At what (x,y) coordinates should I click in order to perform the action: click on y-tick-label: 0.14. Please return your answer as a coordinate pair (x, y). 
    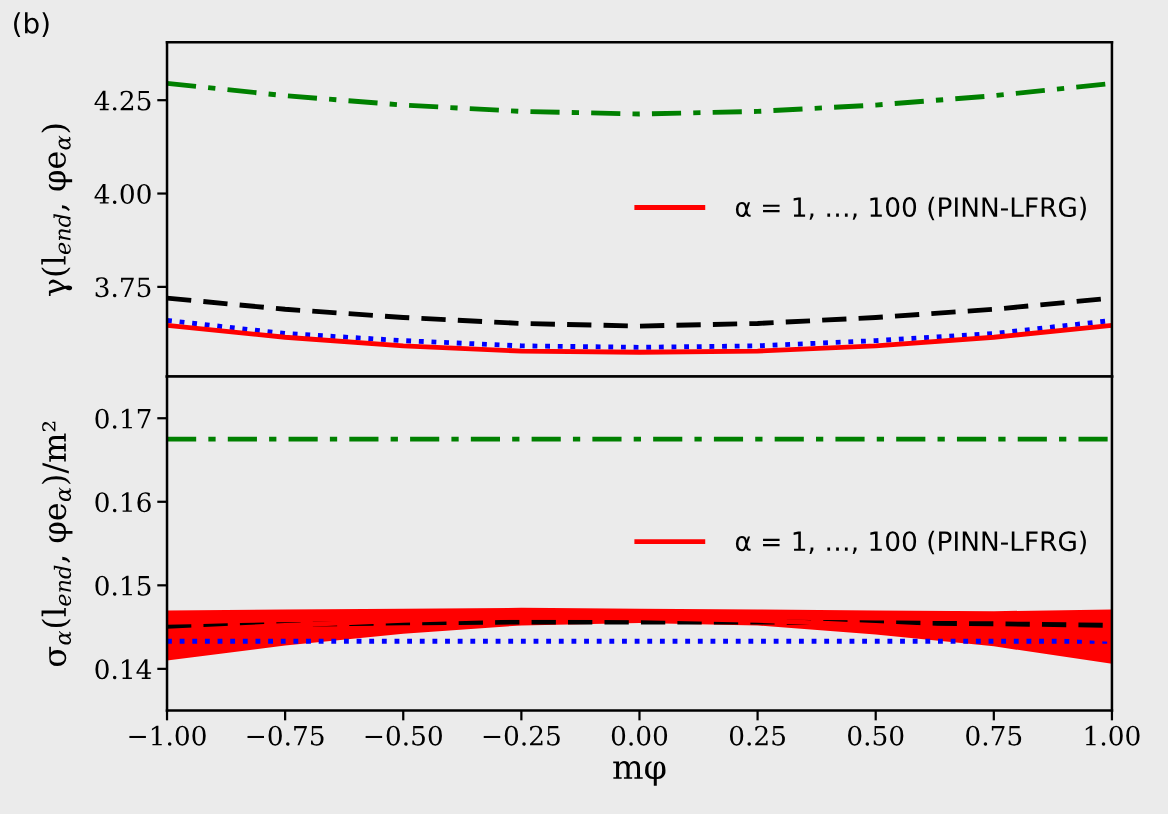
    Looking at the image, I should click on (123, 669).